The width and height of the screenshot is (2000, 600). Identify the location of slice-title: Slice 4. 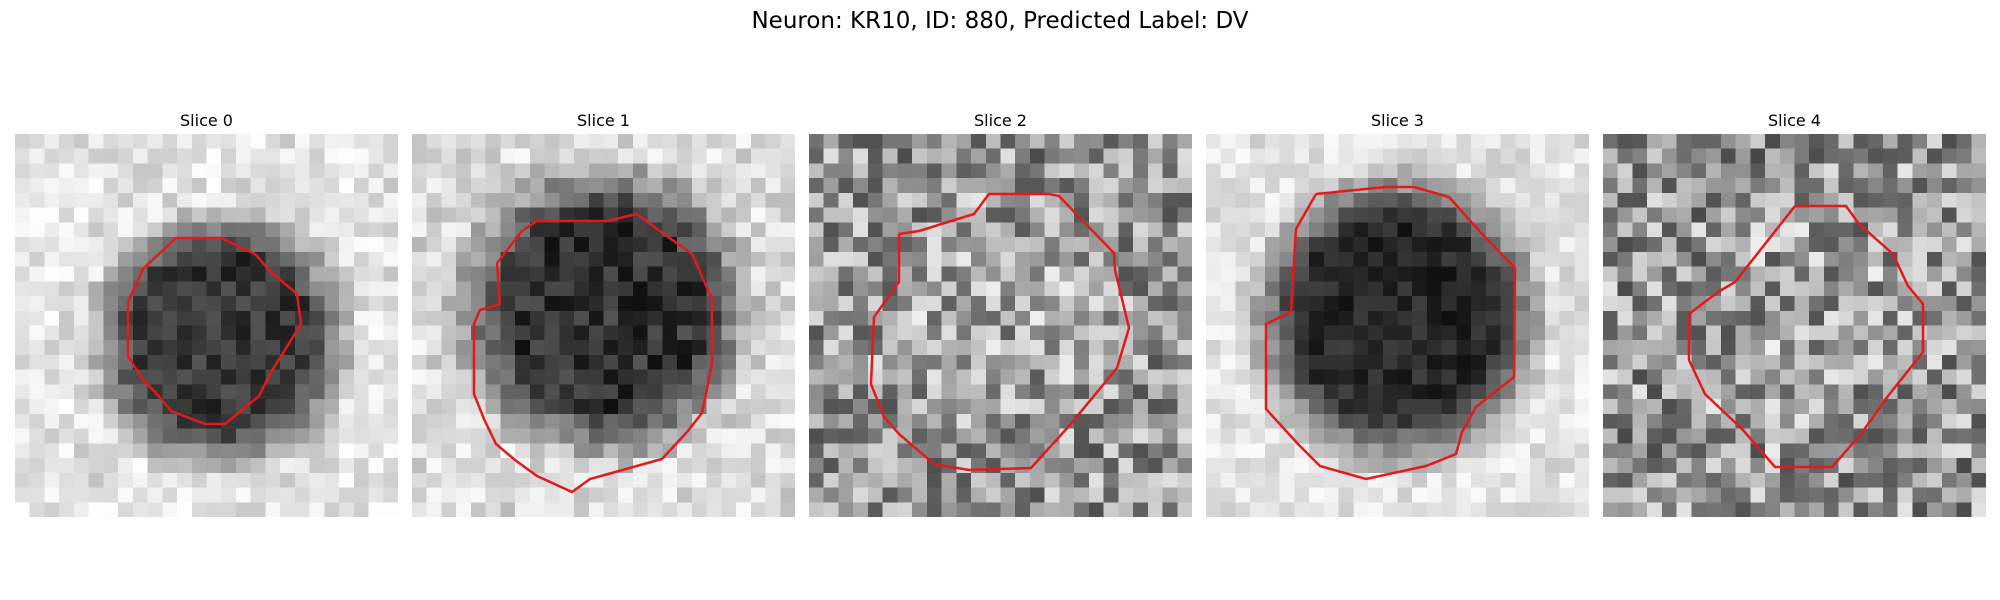
(1794, 120).